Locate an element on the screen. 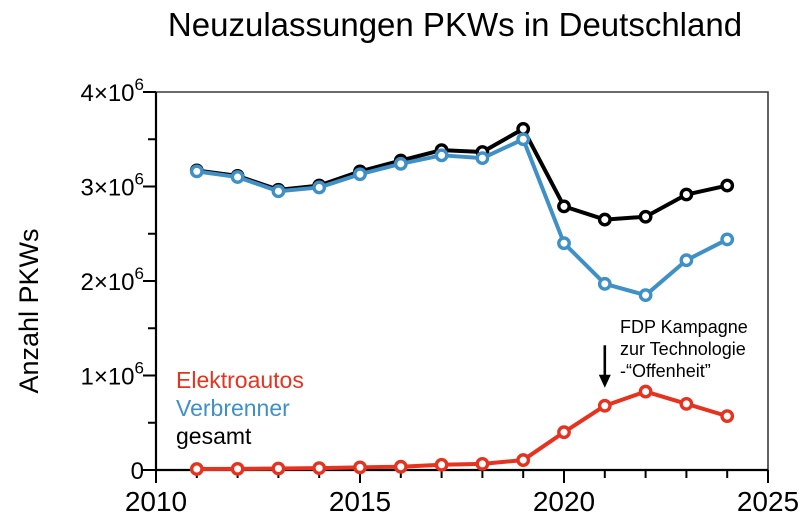 This screenshot has height=527, width=800. y-tick-label: 1×10⁶ is located at coordinates (112, 375).